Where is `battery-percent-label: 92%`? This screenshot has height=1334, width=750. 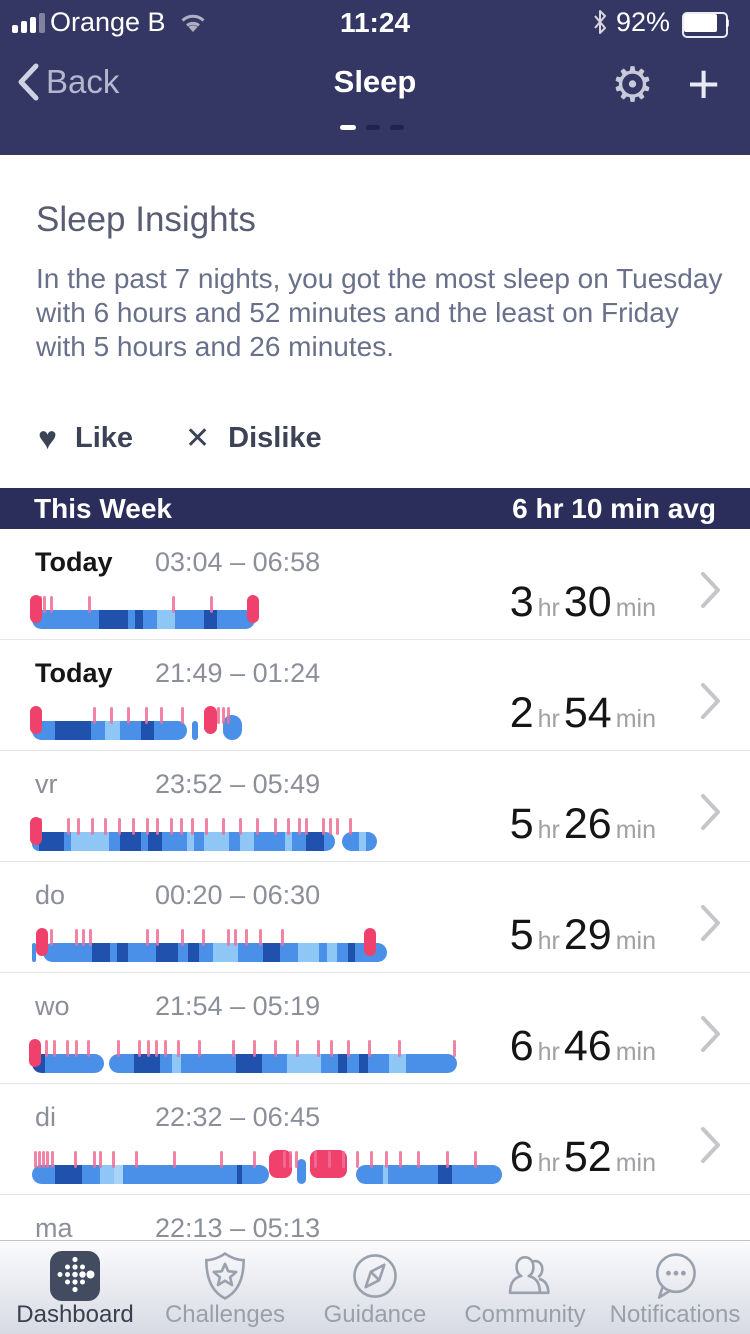
battery-percent-label: 92% is located at coordinates (642, 22).